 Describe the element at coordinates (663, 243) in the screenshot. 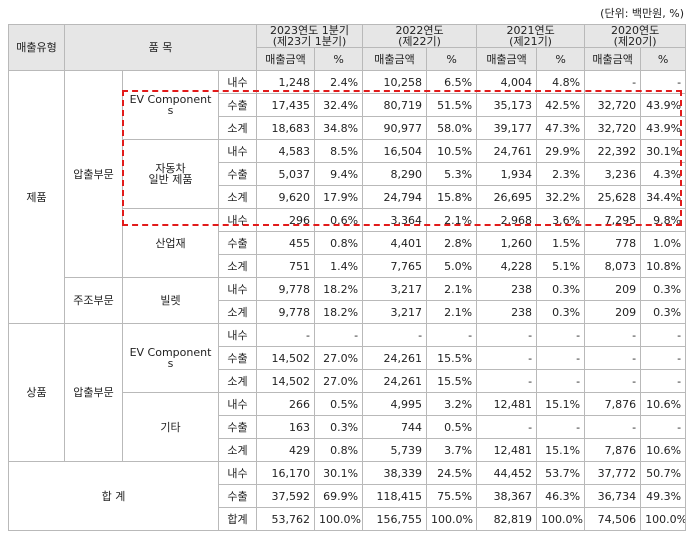

I see `pct-cell: 1.0%` at that location.